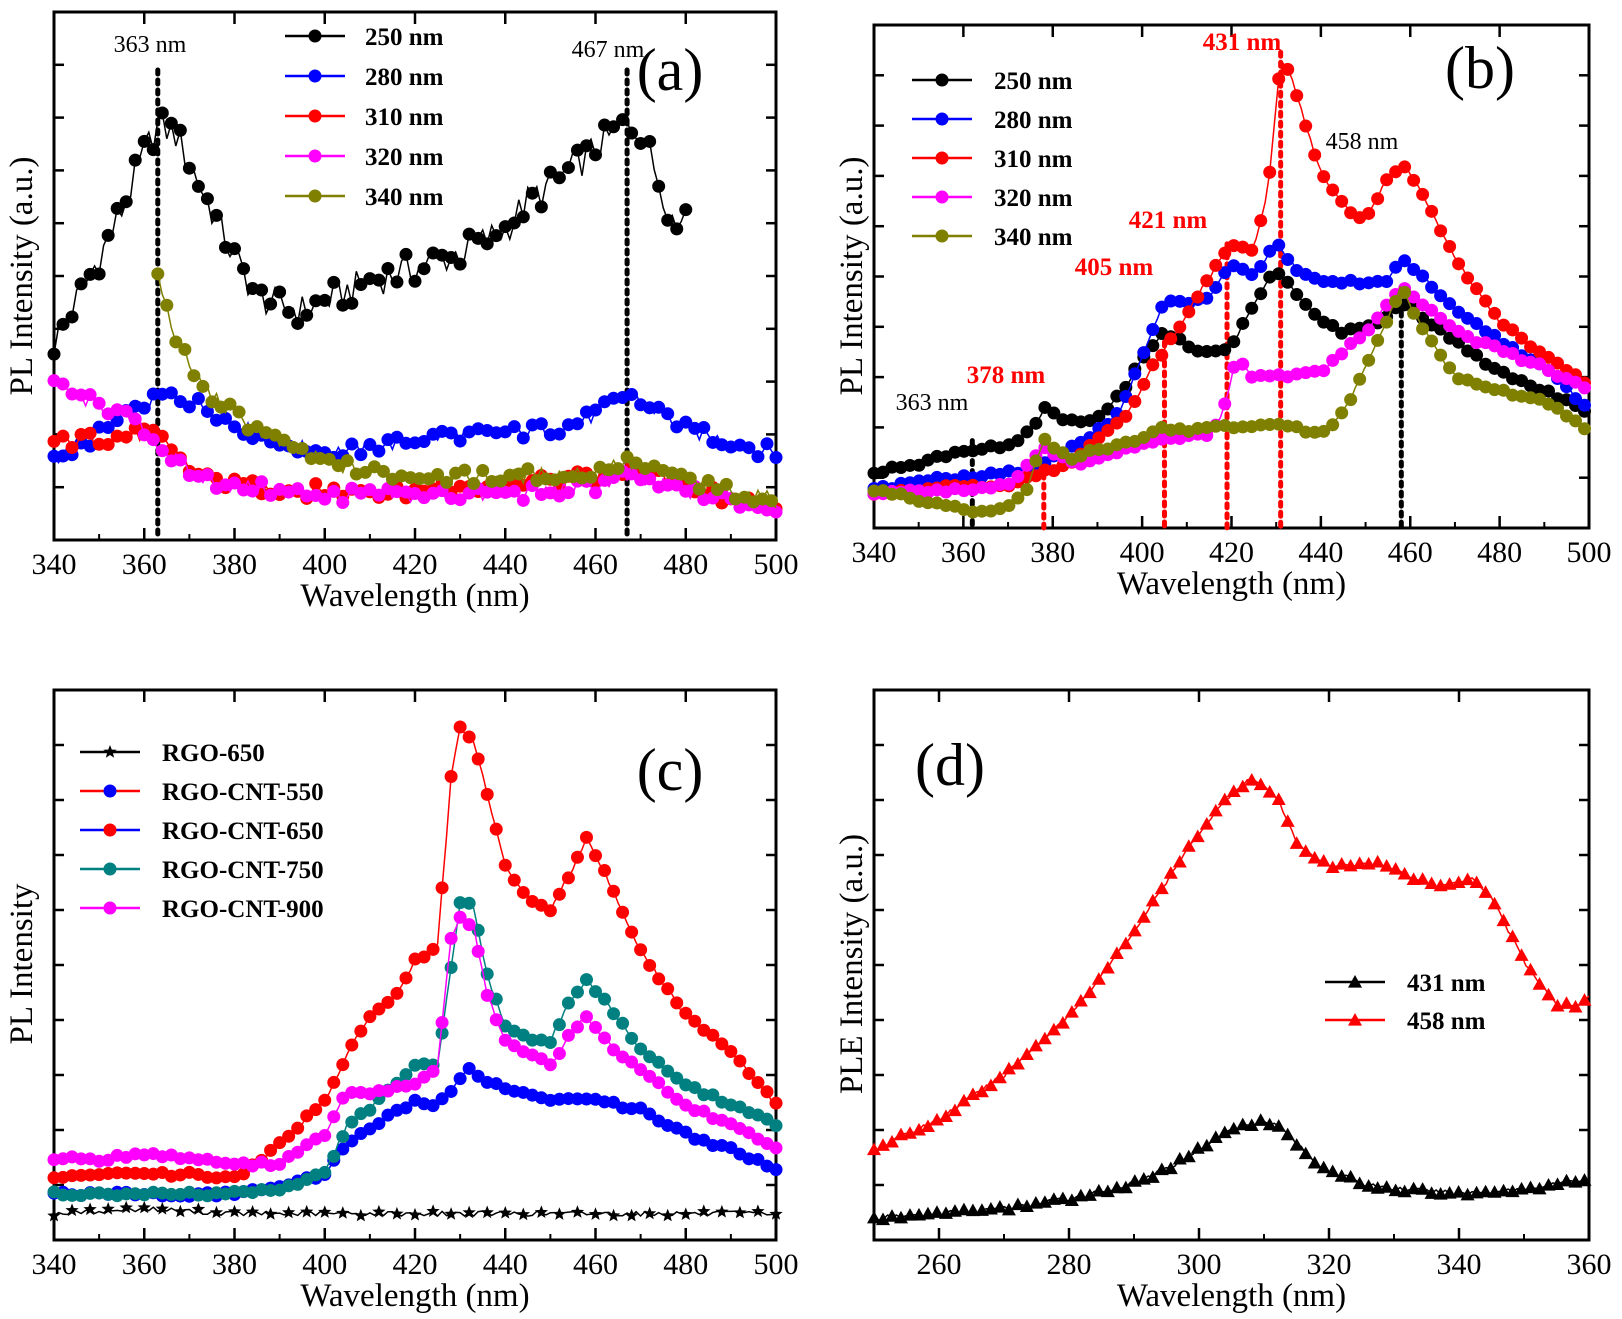  Describe the element at coordinates (364, 117) in the screenshot. I see `legend-item: 310 nm` at that location.